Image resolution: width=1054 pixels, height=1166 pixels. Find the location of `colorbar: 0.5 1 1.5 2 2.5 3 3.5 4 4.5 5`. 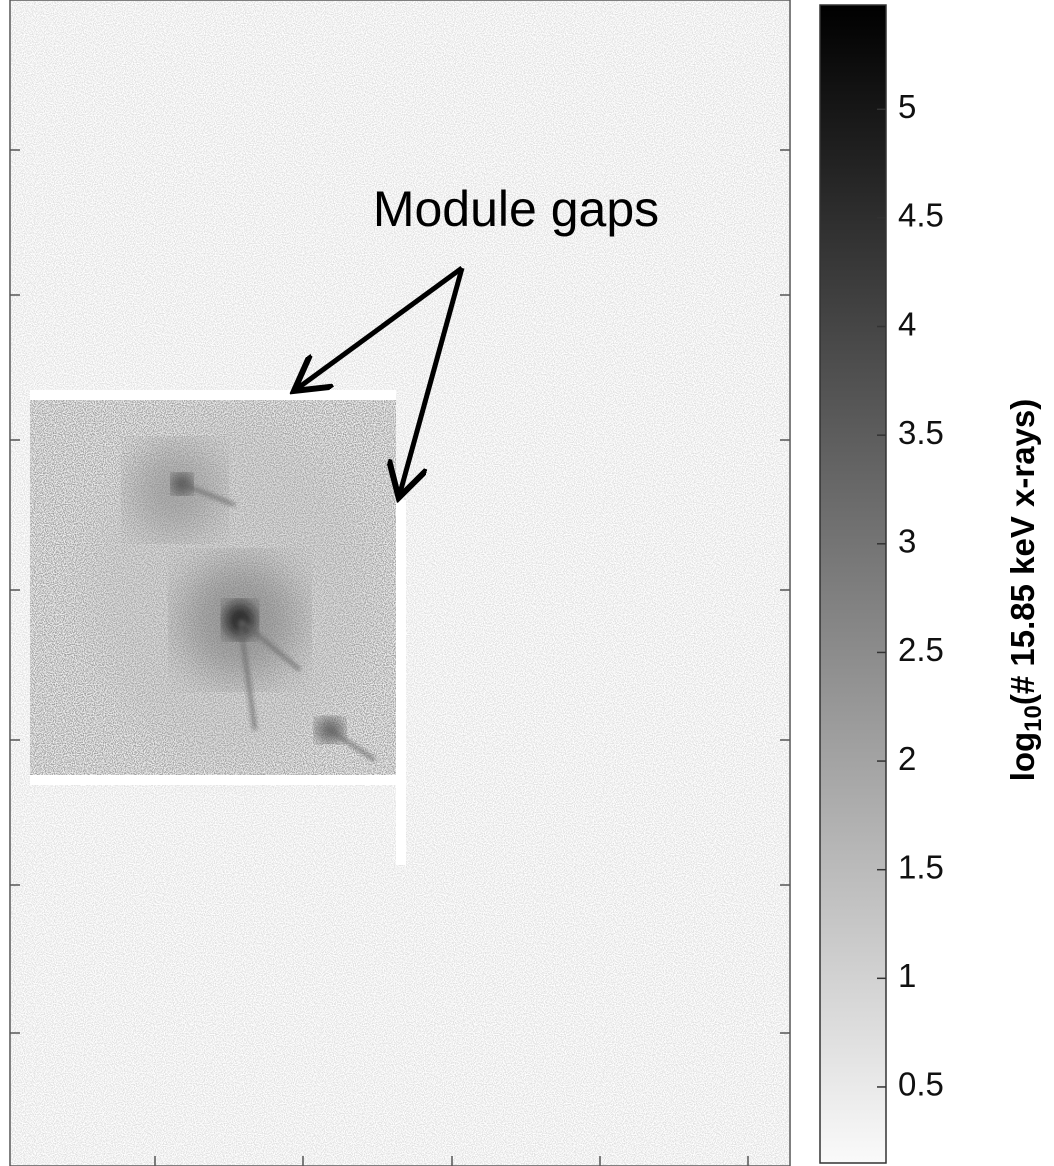

colorbar: 0.5 1 1.5 2 2.5 3 3.5 4 4.5 5 is located at coordinates (881, 584).